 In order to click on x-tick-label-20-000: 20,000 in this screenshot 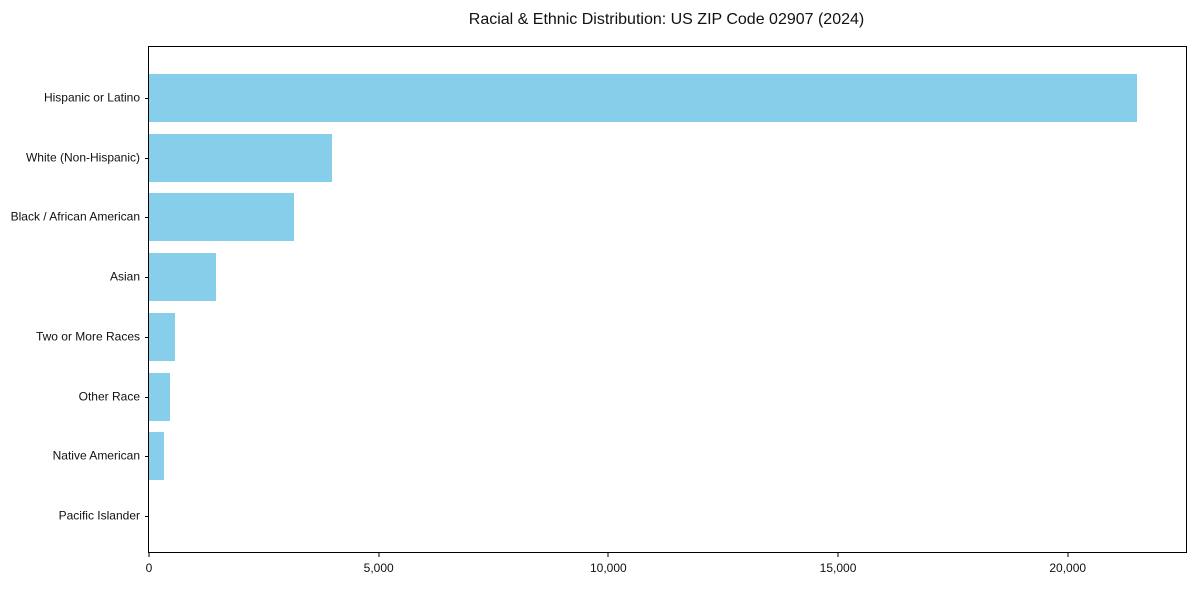, I will do `click(1068, 568)`.